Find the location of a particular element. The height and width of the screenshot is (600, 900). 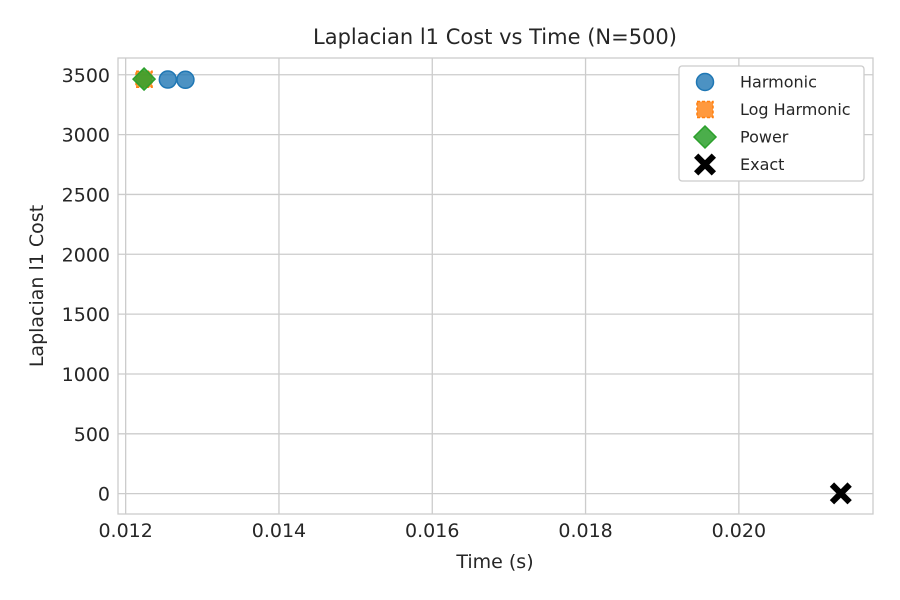

y-tick-label: 1000 is located at coordinates (86, 375).